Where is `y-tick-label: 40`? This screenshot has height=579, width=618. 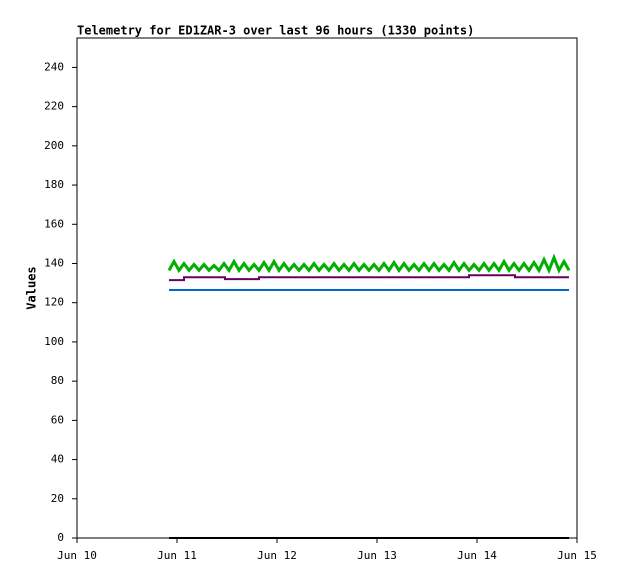
y-tick-label: 40 is located at coordinates (57, 459).